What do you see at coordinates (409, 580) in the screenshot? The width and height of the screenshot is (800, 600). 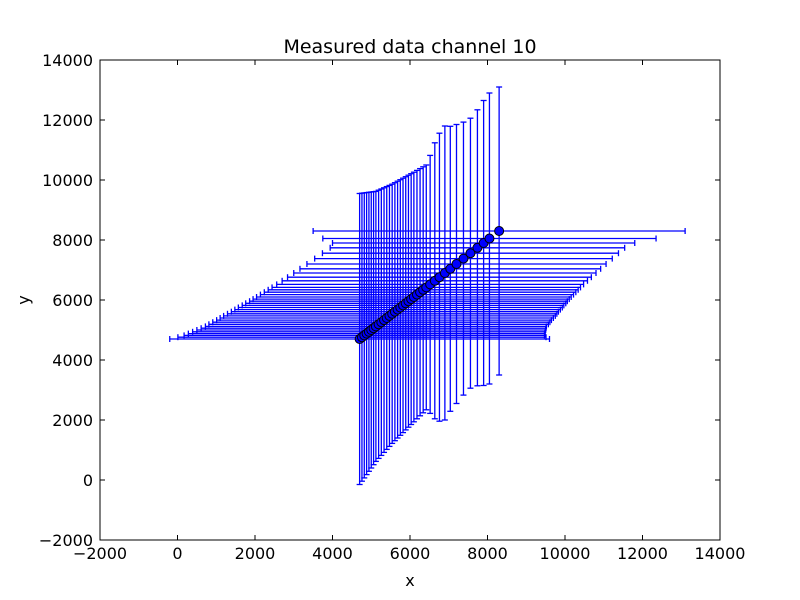 I see `x-axis-label: x` at bounding box center [409, 580].